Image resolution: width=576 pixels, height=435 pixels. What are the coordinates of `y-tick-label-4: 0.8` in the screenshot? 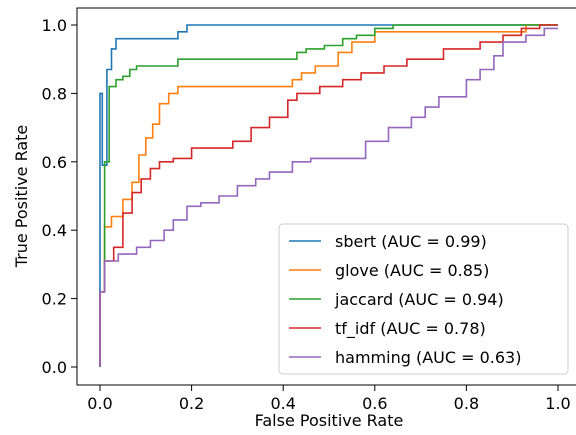 It's located at (54, 93).